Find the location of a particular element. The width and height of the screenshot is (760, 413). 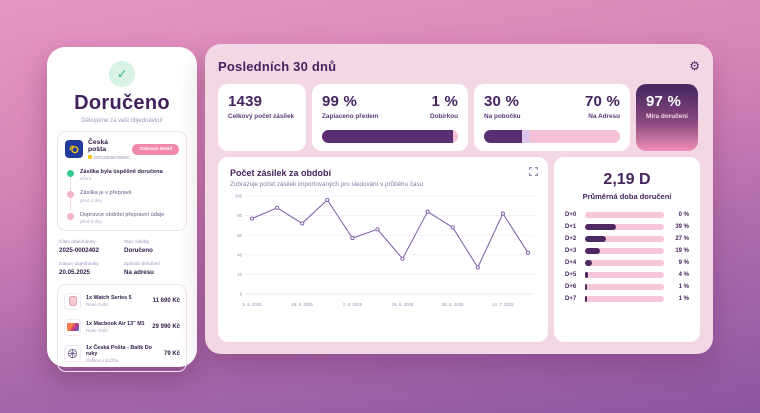

svg-text: 20 is located at coordinates (239, 274).